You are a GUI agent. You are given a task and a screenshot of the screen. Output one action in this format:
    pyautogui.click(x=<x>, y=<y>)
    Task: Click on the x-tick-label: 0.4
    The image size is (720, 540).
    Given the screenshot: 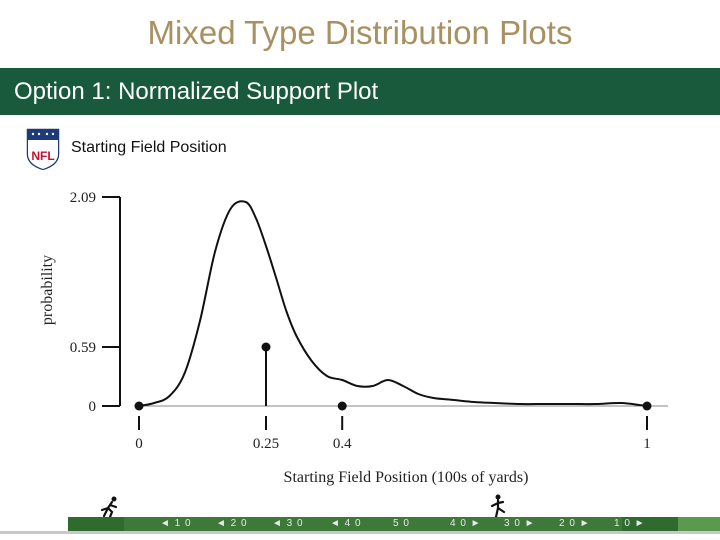 What is the action you would take?
    pyautogui.click(x=342, y=444)
    